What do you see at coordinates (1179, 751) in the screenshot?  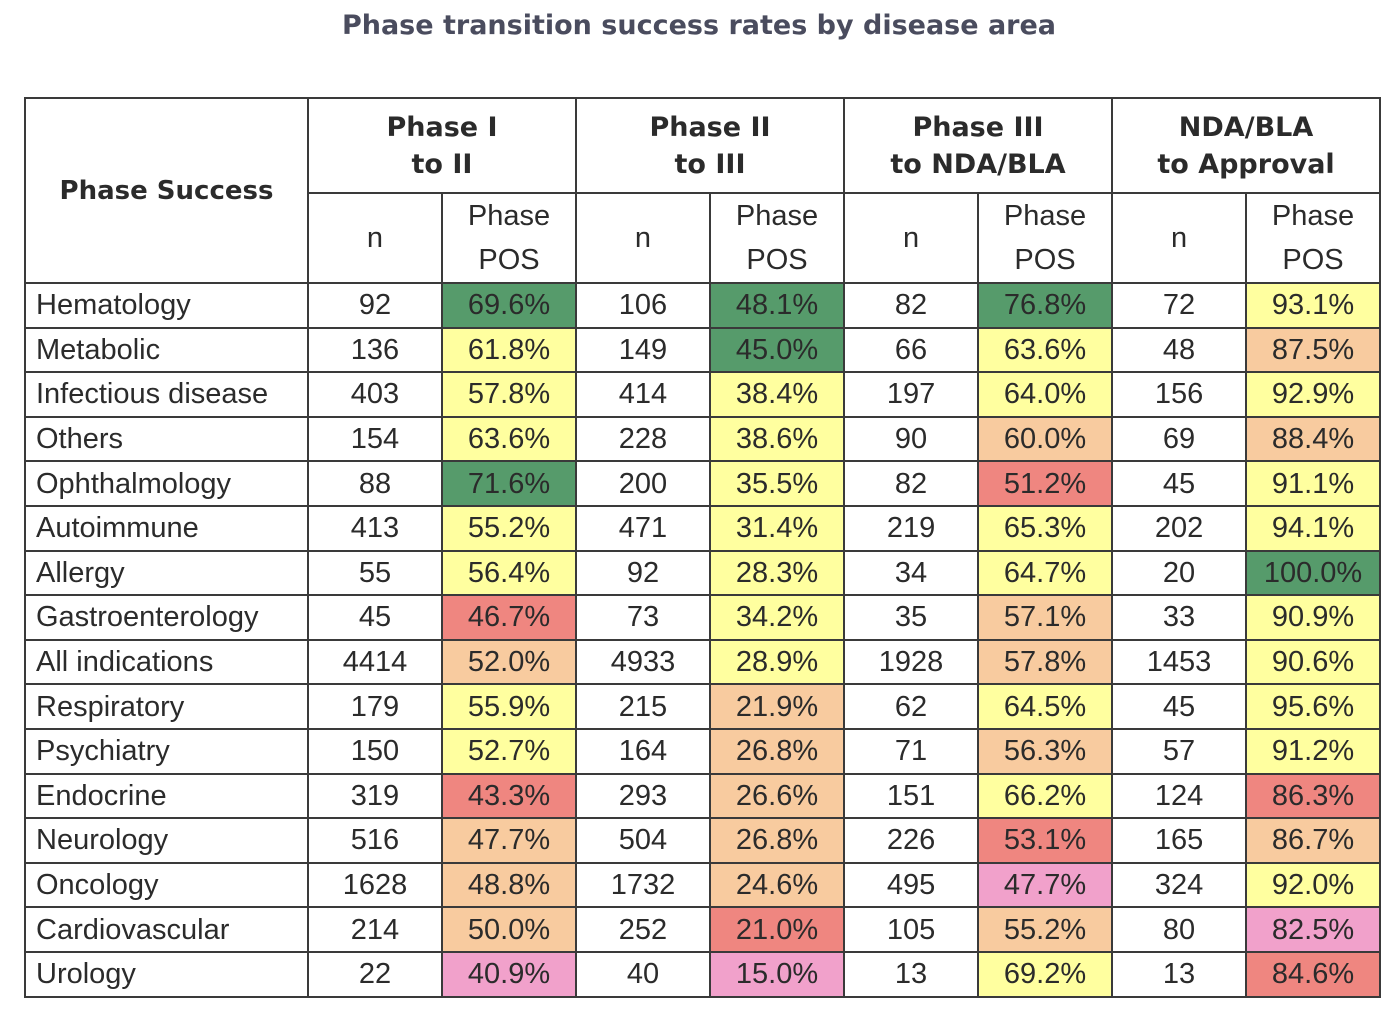 I see `n-cell: 57` at bounding box center [1179, 751].